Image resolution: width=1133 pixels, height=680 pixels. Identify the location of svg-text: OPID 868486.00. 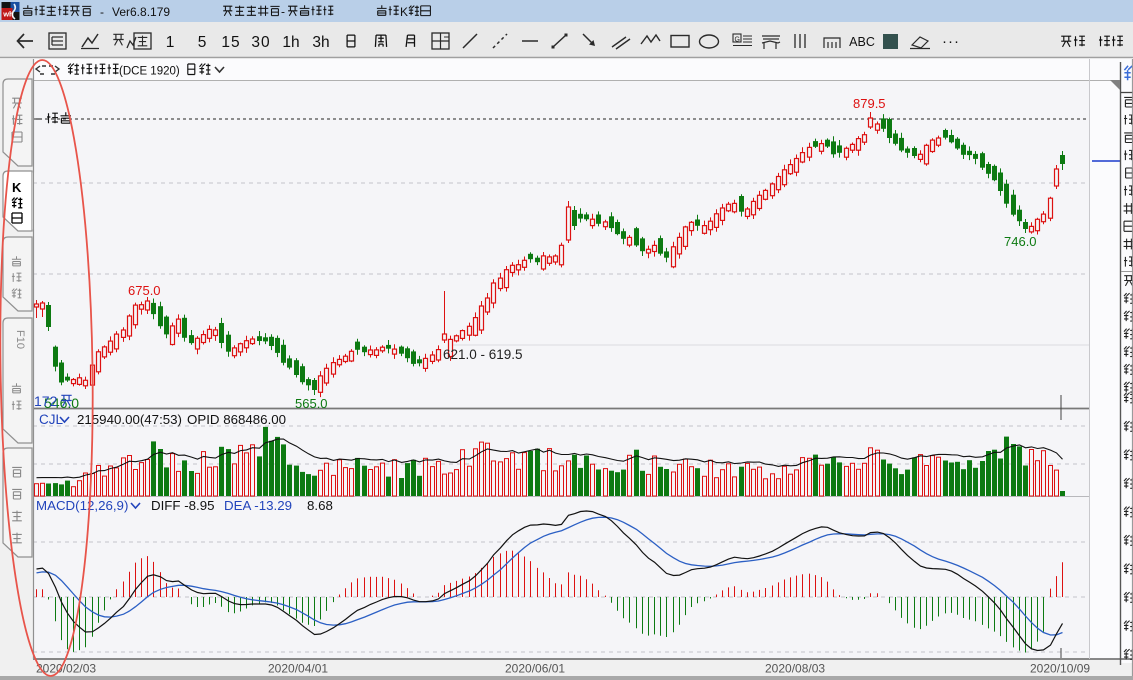
(236, 419).